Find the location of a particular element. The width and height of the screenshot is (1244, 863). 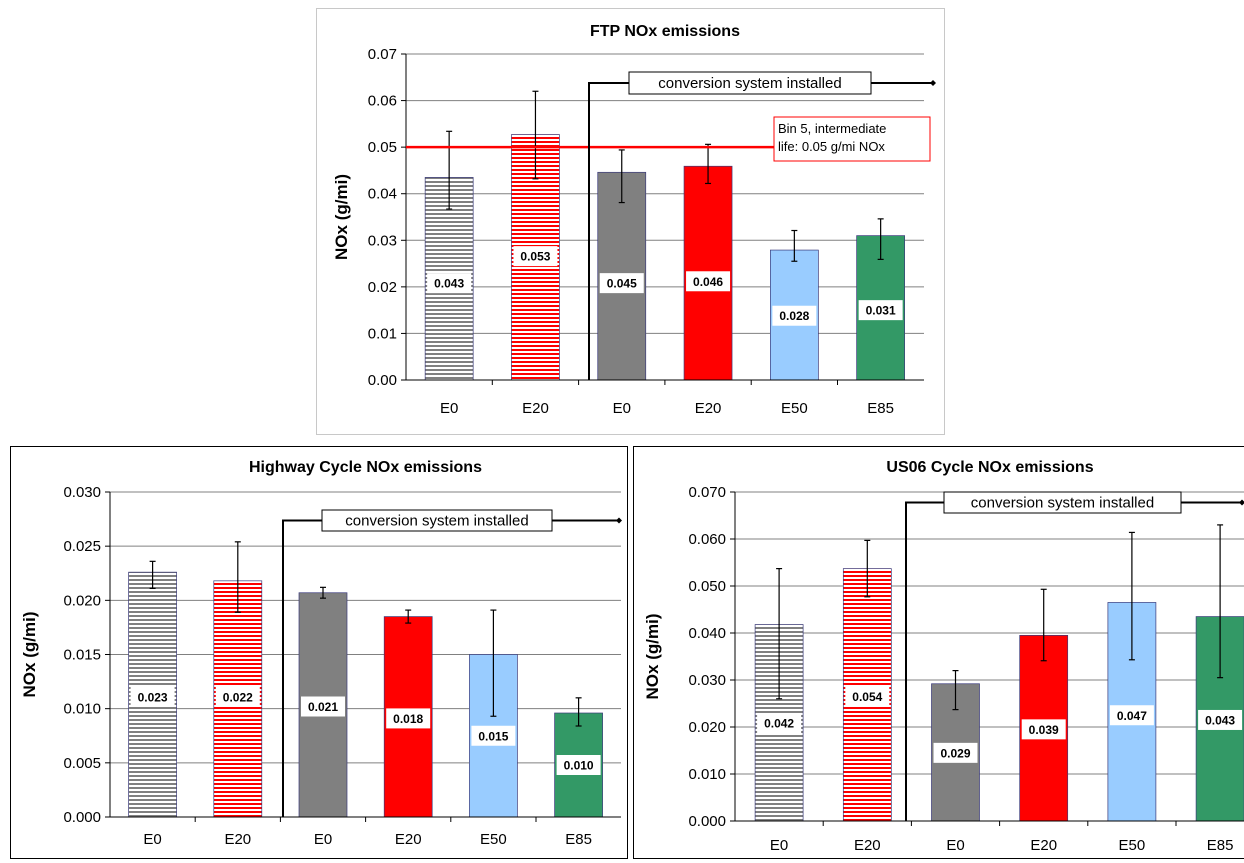

data-label: 0.039 is located at coordinates (1044, 730).